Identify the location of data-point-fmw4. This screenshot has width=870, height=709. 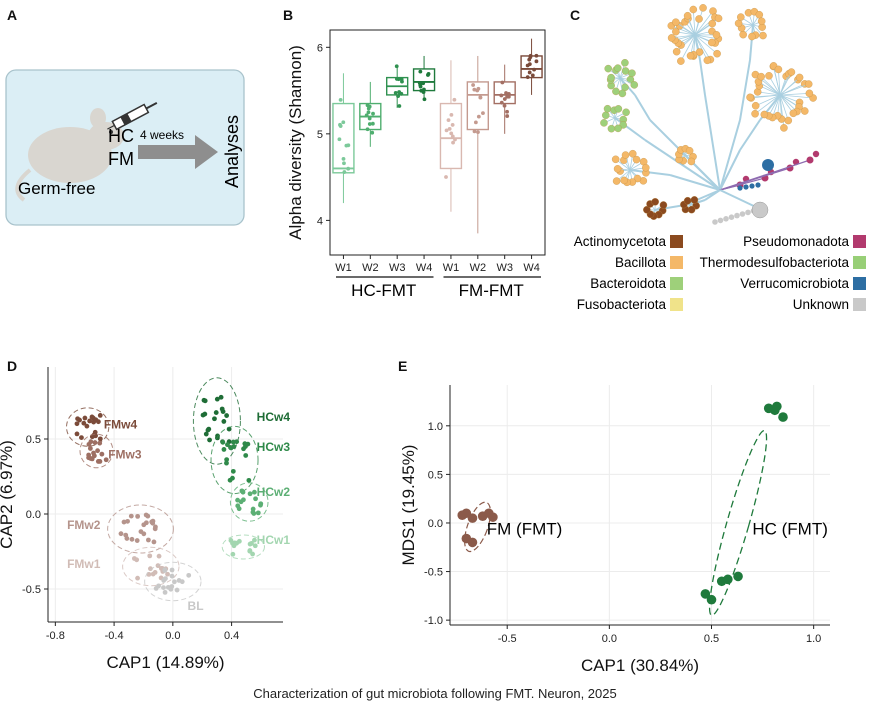
(77, 434).